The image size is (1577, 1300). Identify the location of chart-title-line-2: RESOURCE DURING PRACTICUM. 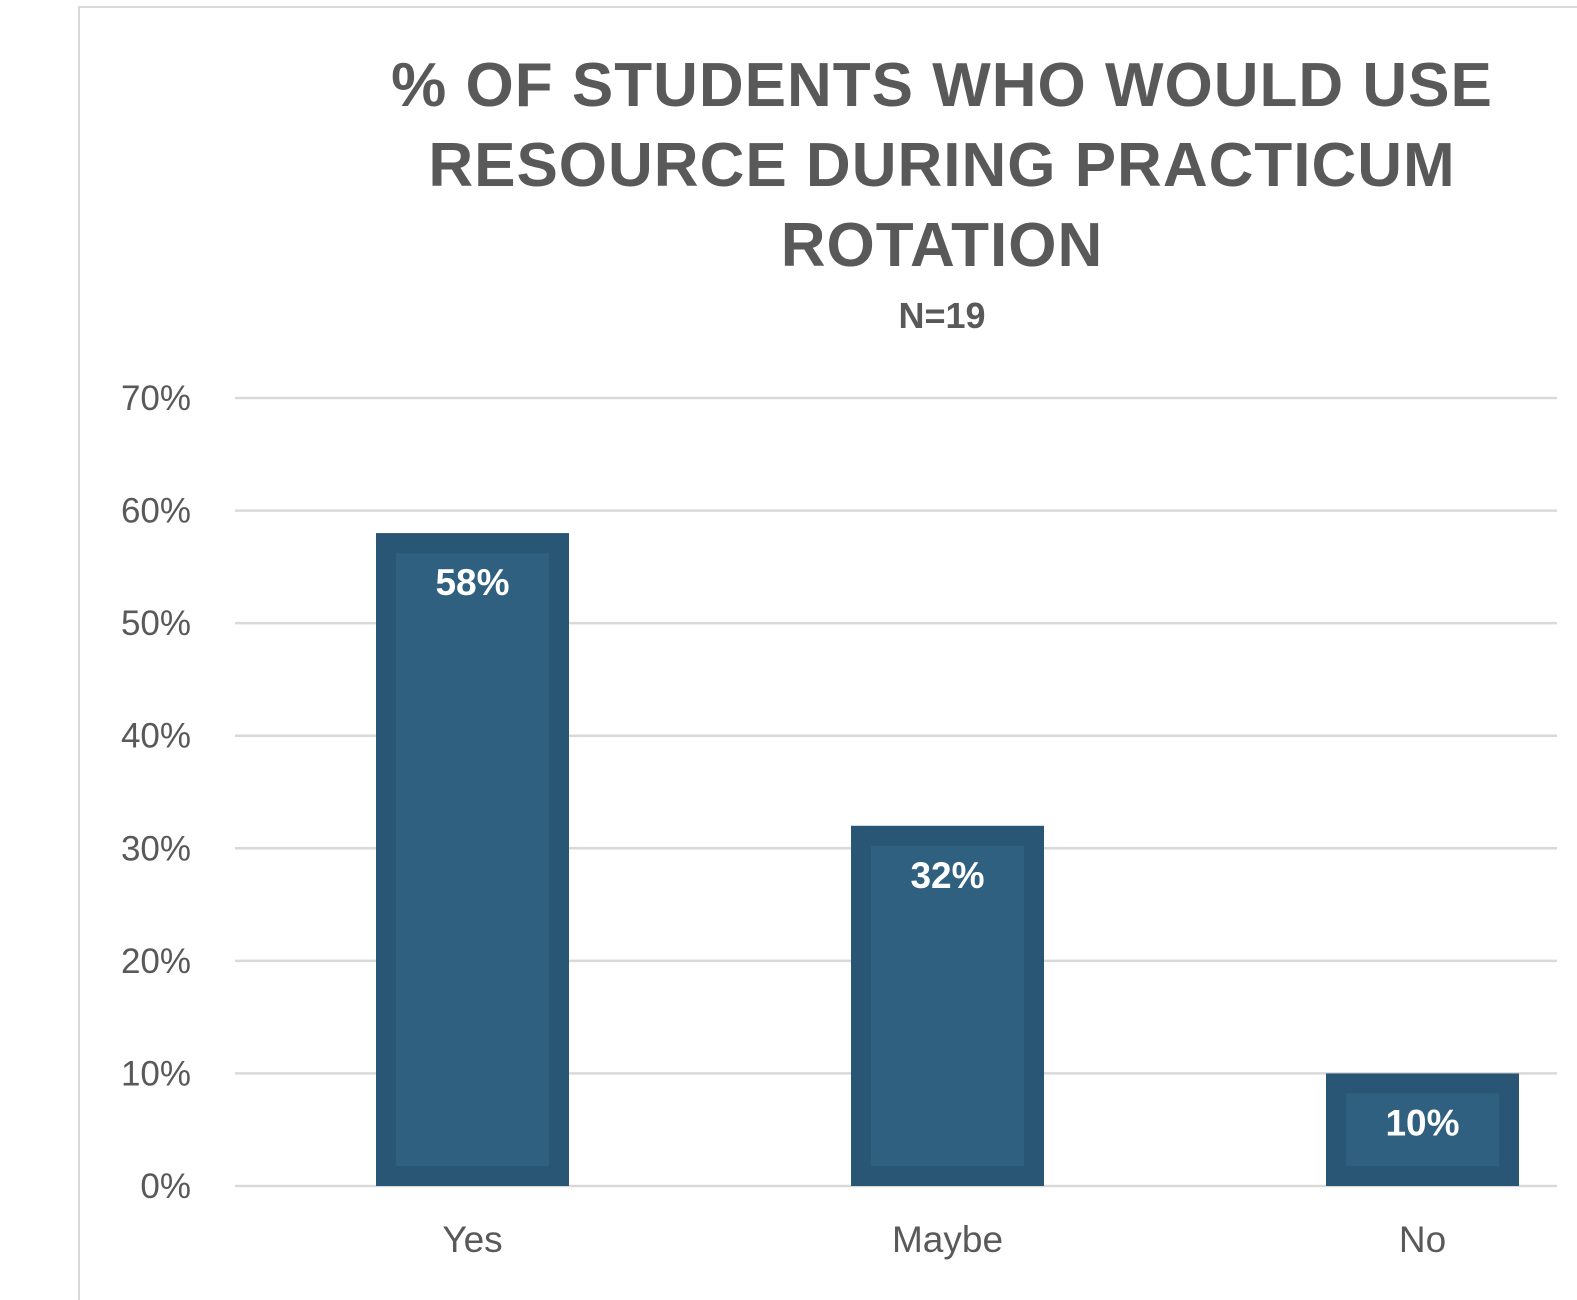
(941, 165).